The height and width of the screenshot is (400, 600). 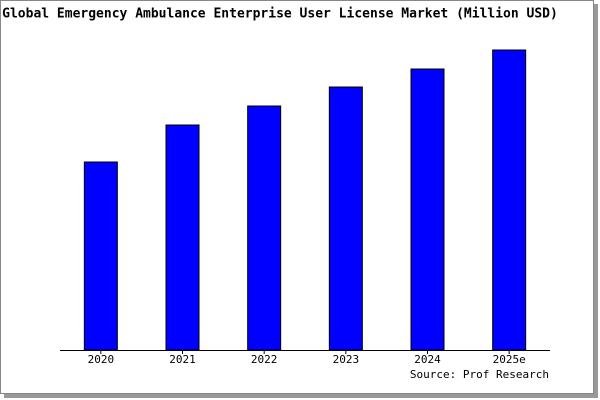 What do you see at coordinates (509, 359) in the screenshot?
I see `x-tick-label: 2025e` at bounding box center [509, 359].